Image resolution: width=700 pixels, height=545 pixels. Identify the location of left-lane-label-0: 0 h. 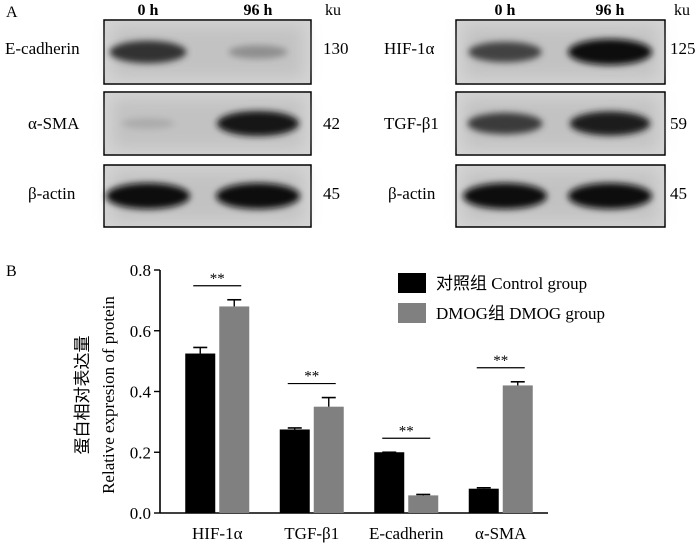
(148, 10).